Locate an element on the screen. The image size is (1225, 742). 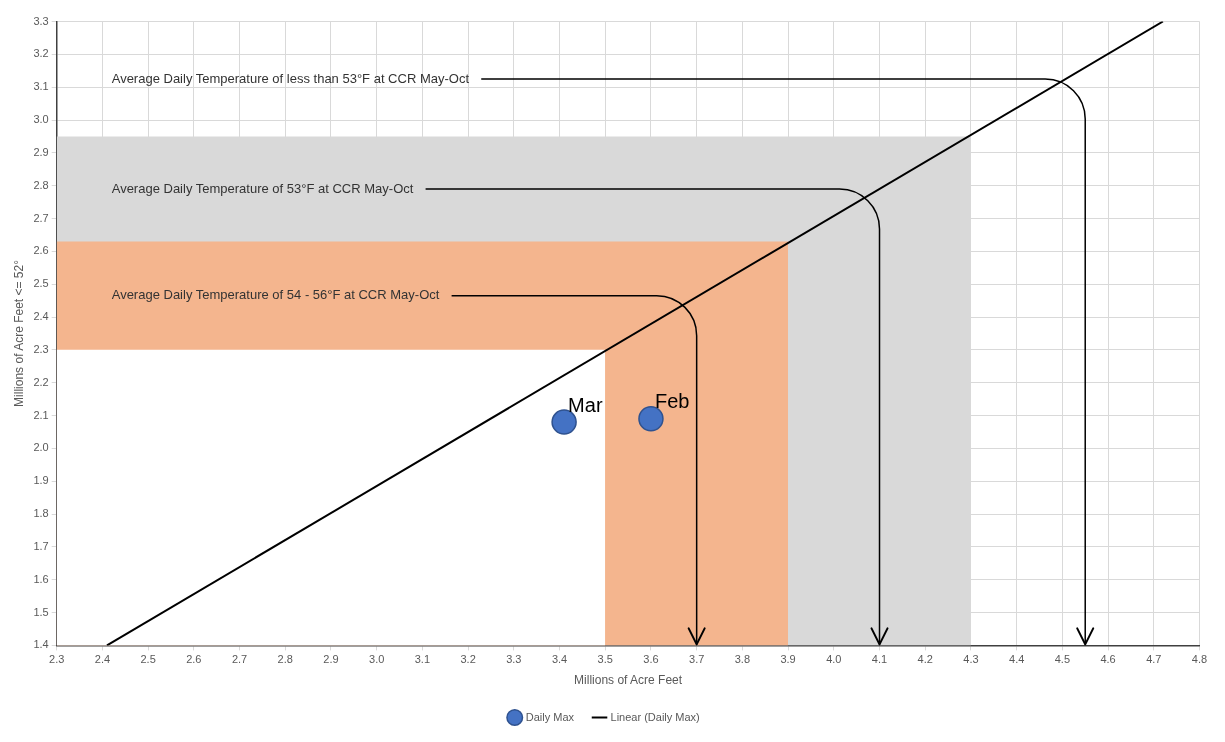
y-tick-label: 2.0 is located at coordinates (41, 447).